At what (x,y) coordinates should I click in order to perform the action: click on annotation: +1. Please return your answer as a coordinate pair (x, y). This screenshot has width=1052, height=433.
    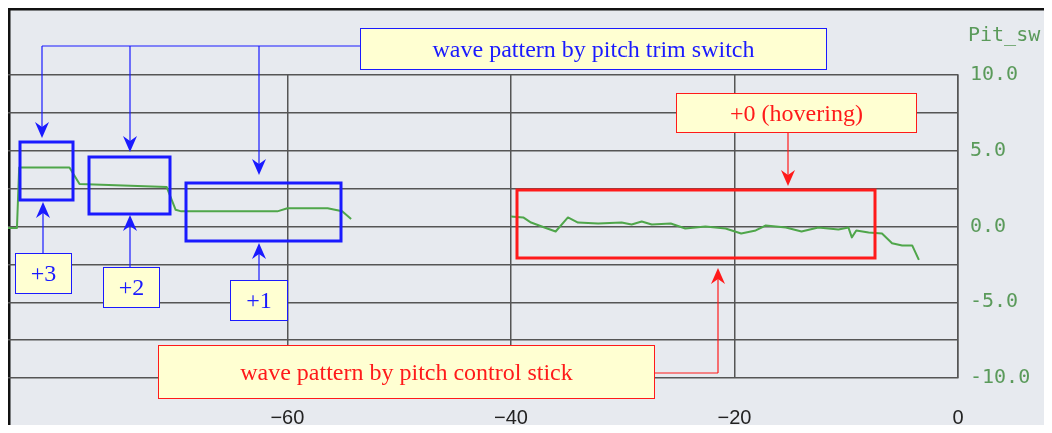
    Looking at the image, I should click on (259, 300).